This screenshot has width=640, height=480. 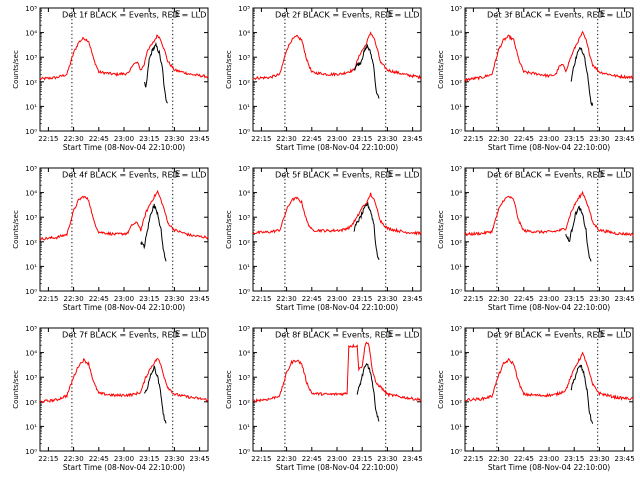 What do you see at coordinates (347, 334) in the screenshot?
I see `panel-title: Det 8f BLACK = Events, RED = LLD` at bounding box center [347, 334].